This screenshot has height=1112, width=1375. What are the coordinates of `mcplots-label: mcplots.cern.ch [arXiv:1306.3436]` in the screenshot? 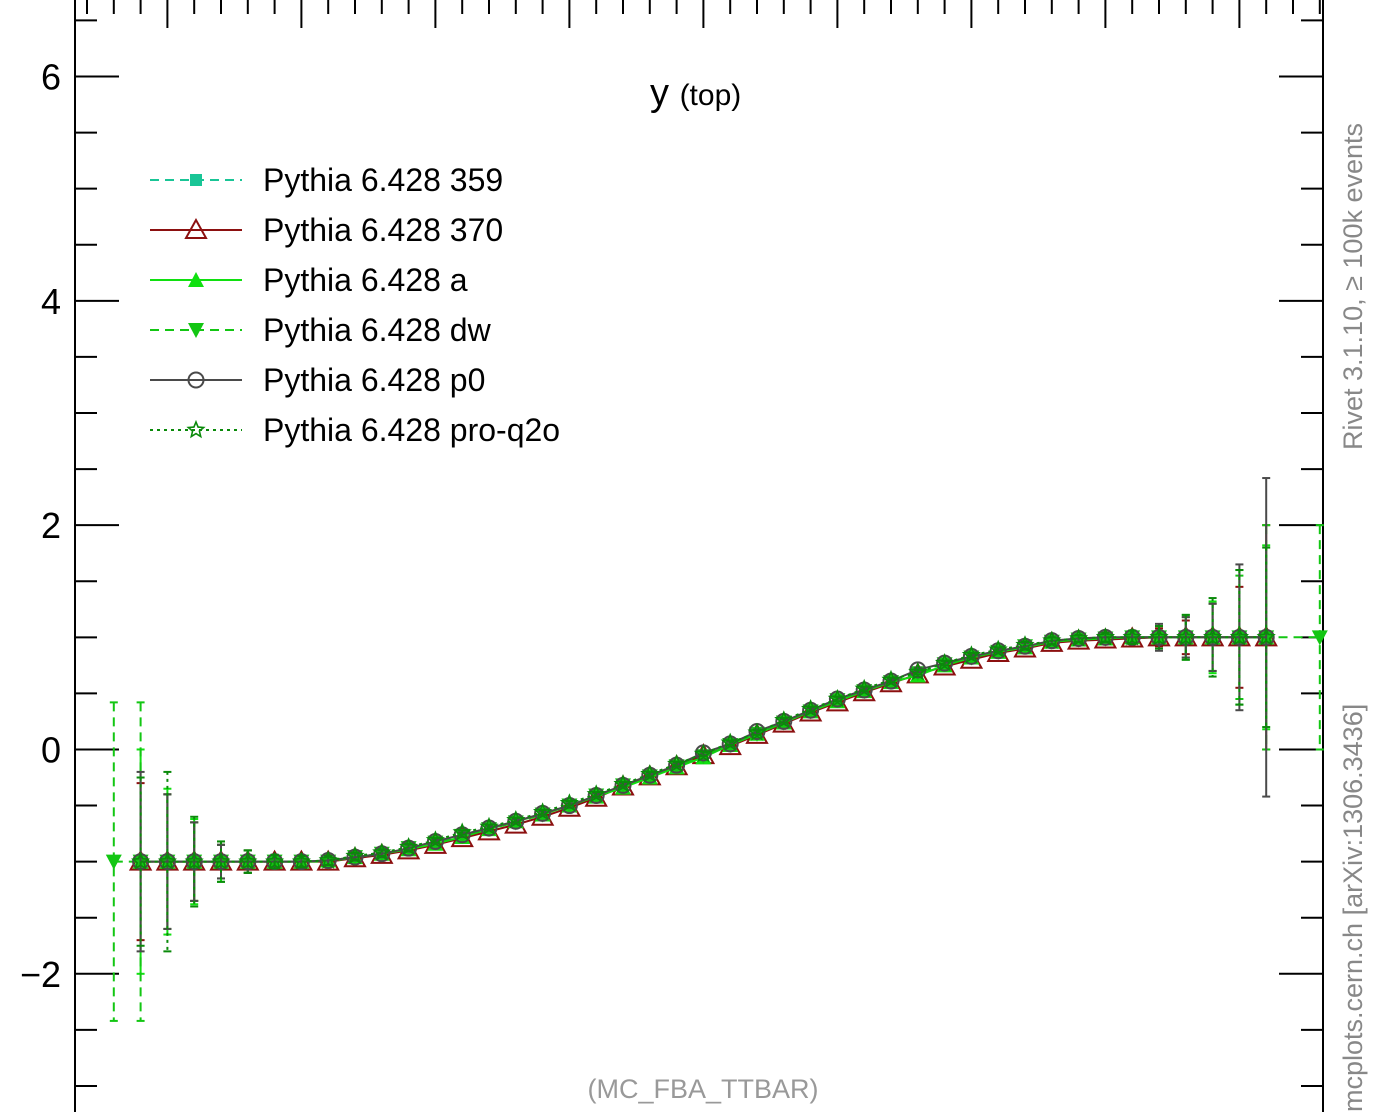 It's located at (1353, 908).